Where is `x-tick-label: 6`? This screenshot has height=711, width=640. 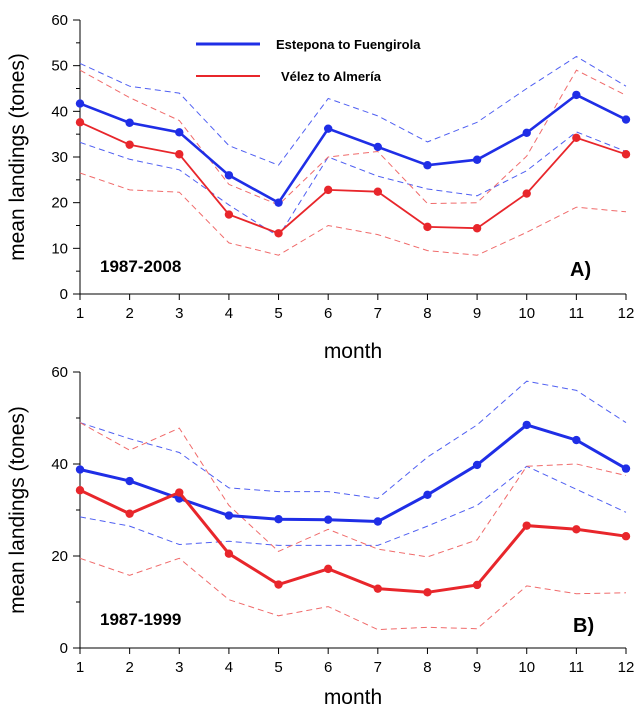
x-tick-label: 6 is located at coordinates (328, 313).